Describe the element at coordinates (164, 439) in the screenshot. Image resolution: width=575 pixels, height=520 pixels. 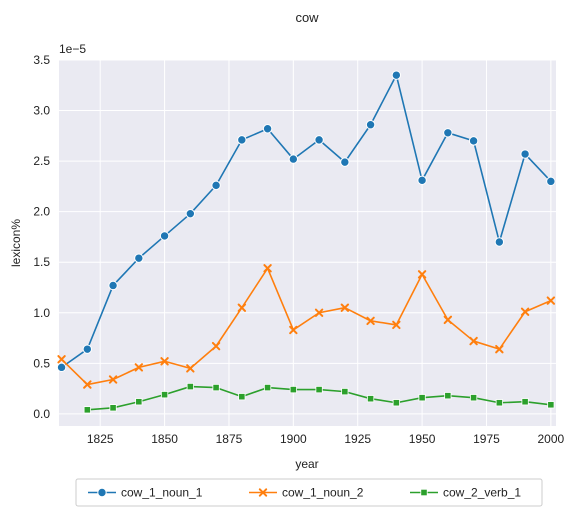
I see `x-tick-label: 1850` at that location.